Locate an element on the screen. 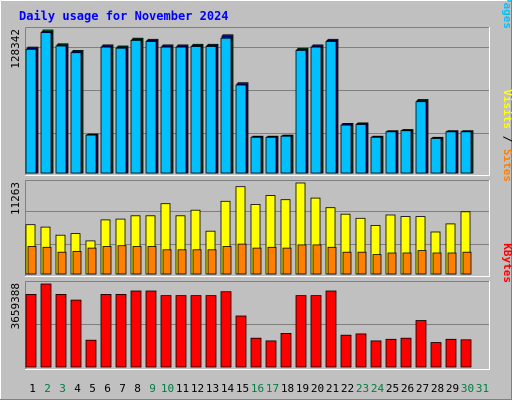  hits-files-pages-legend-part-4: Pages is located at coordinates (506, 14).